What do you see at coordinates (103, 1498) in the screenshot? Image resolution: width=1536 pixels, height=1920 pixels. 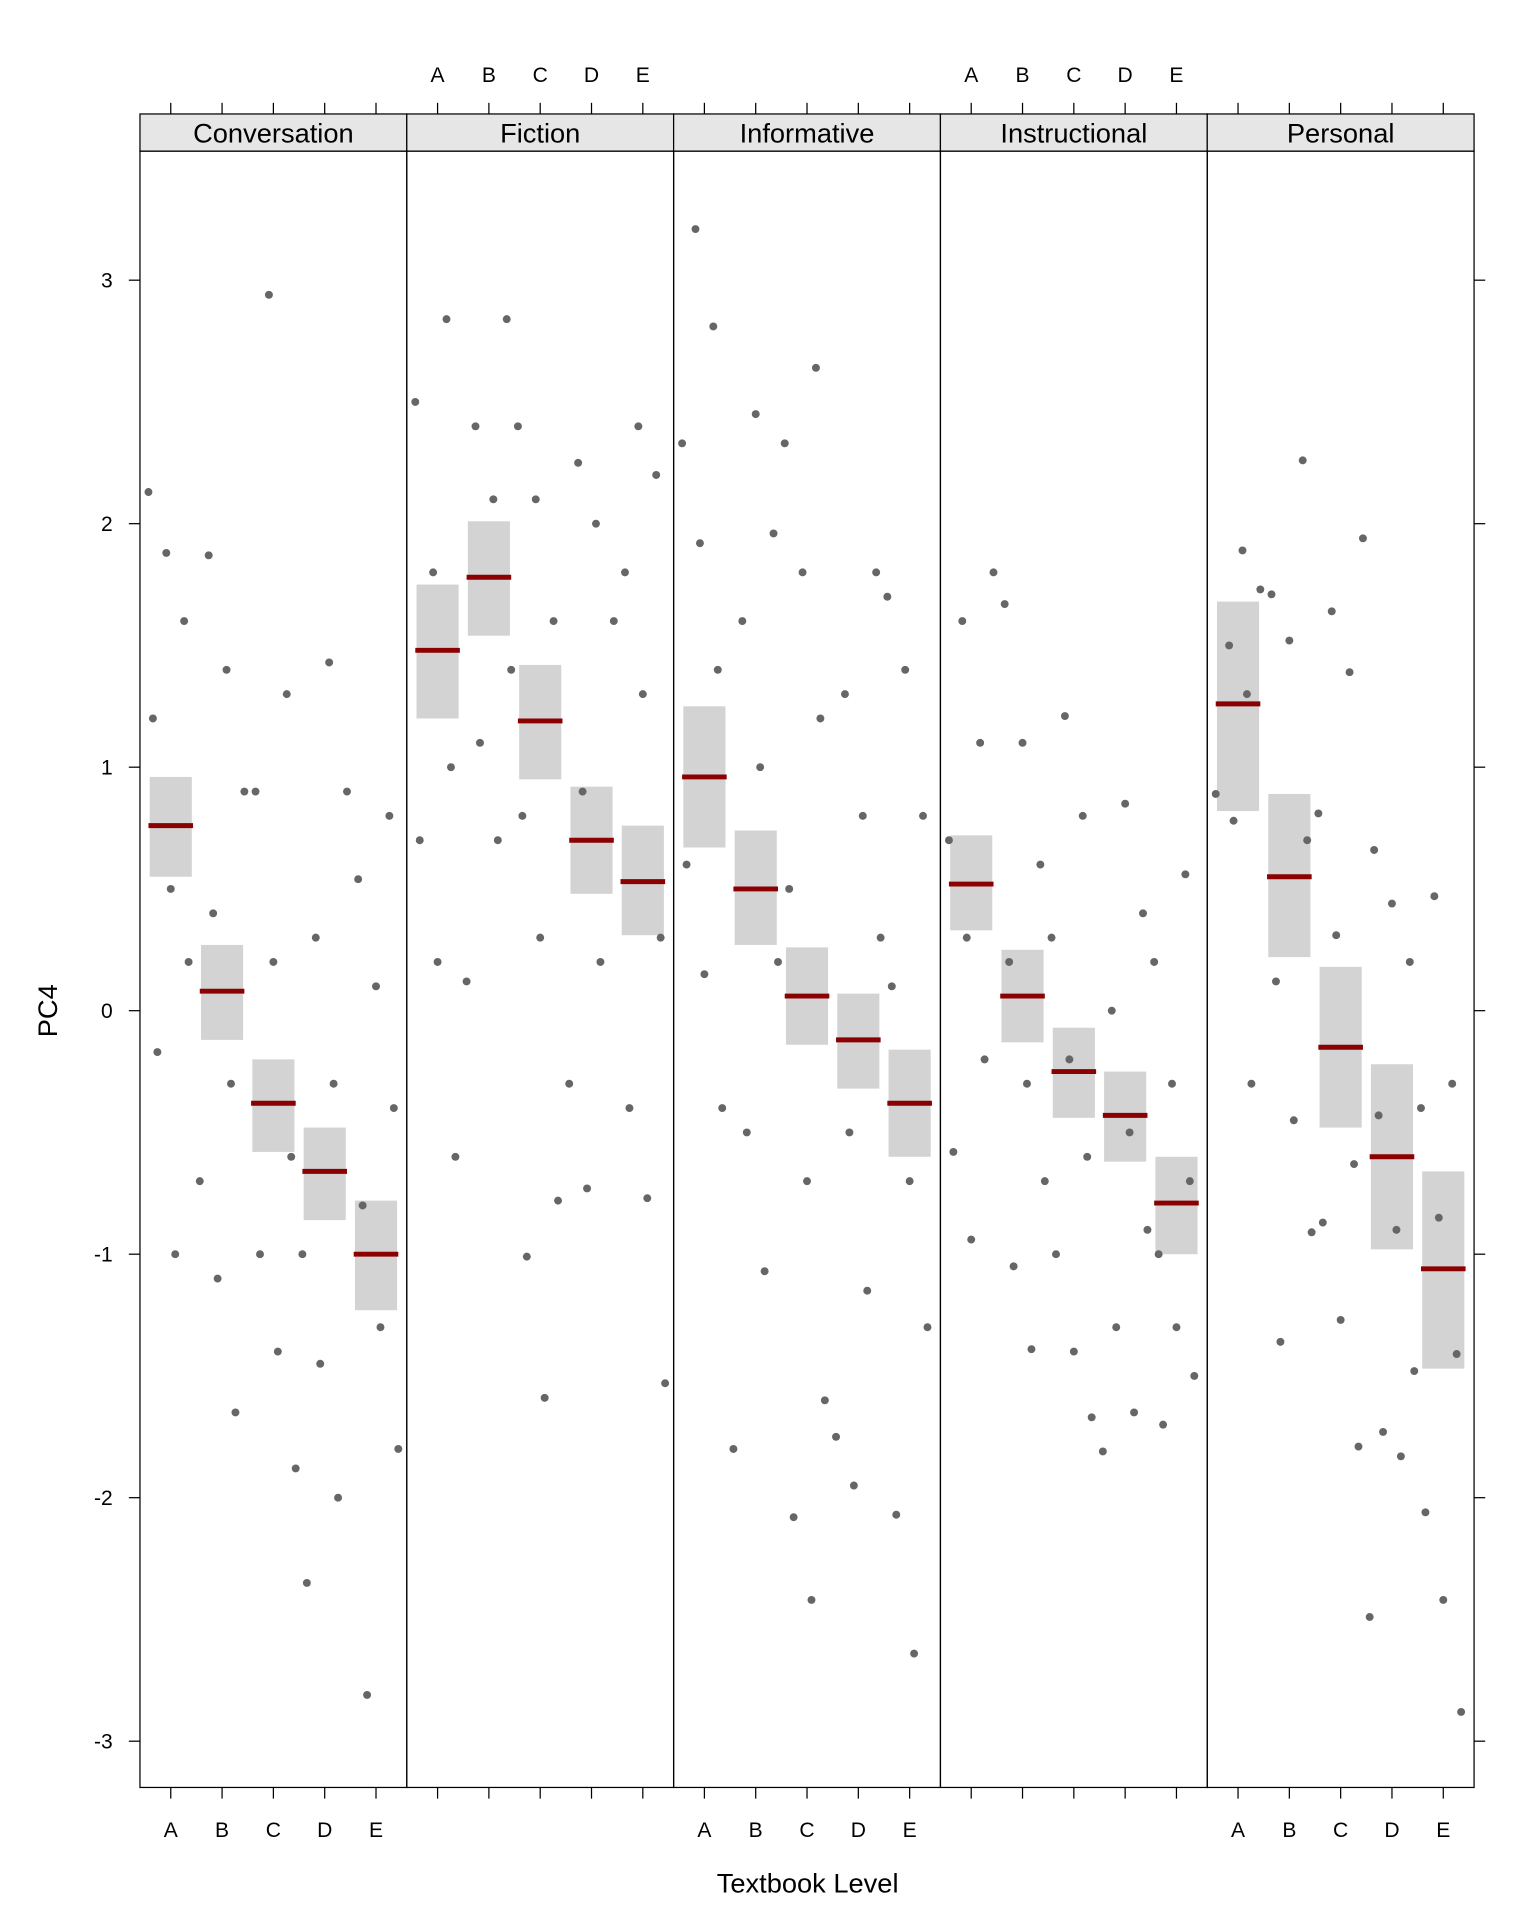 I see `y-tick-label: -2` at bounding box center [103, 1498].